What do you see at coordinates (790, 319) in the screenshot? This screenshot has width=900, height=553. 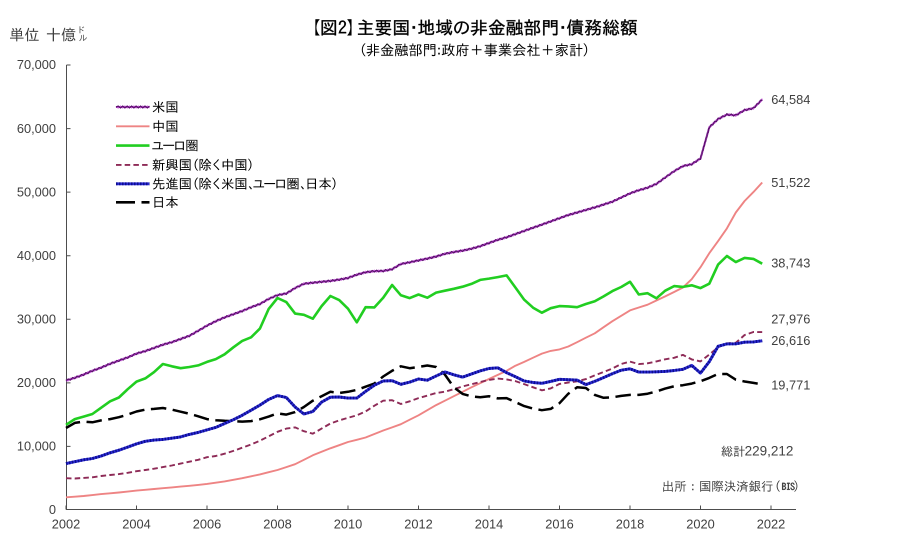 I see `svg-text: 27,976` at bounding box center [790, 319].